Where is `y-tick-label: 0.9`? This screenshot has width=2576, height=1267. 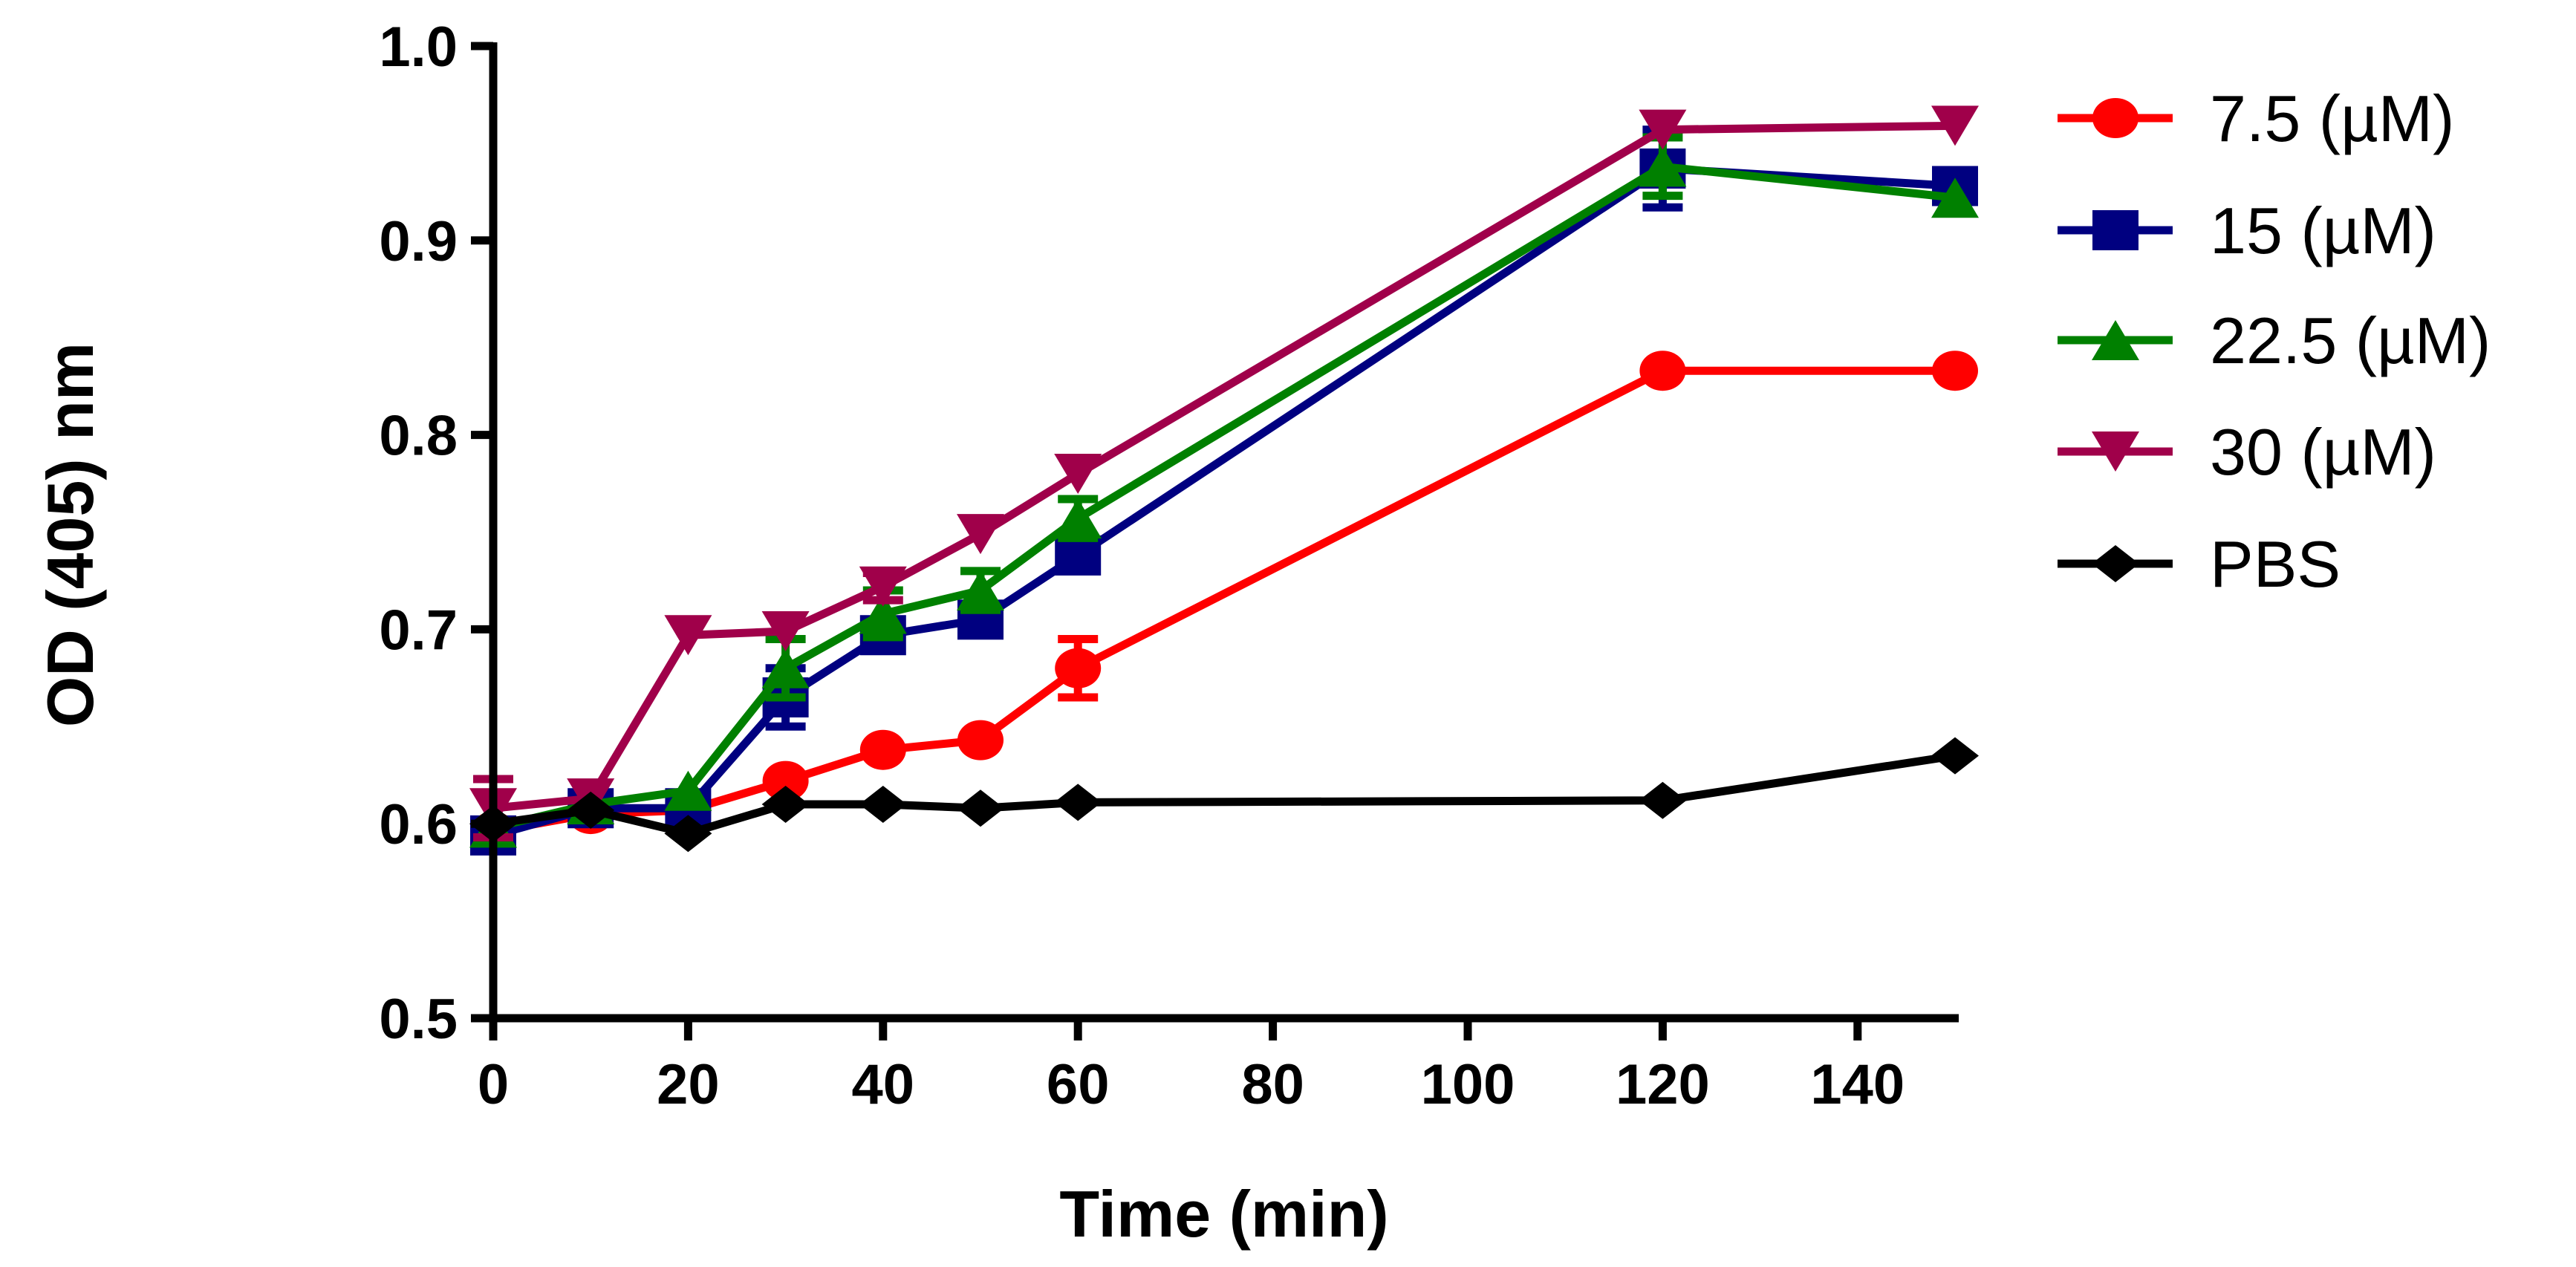
y-tick-label: 0.9 is located at coordinates (418, 242).